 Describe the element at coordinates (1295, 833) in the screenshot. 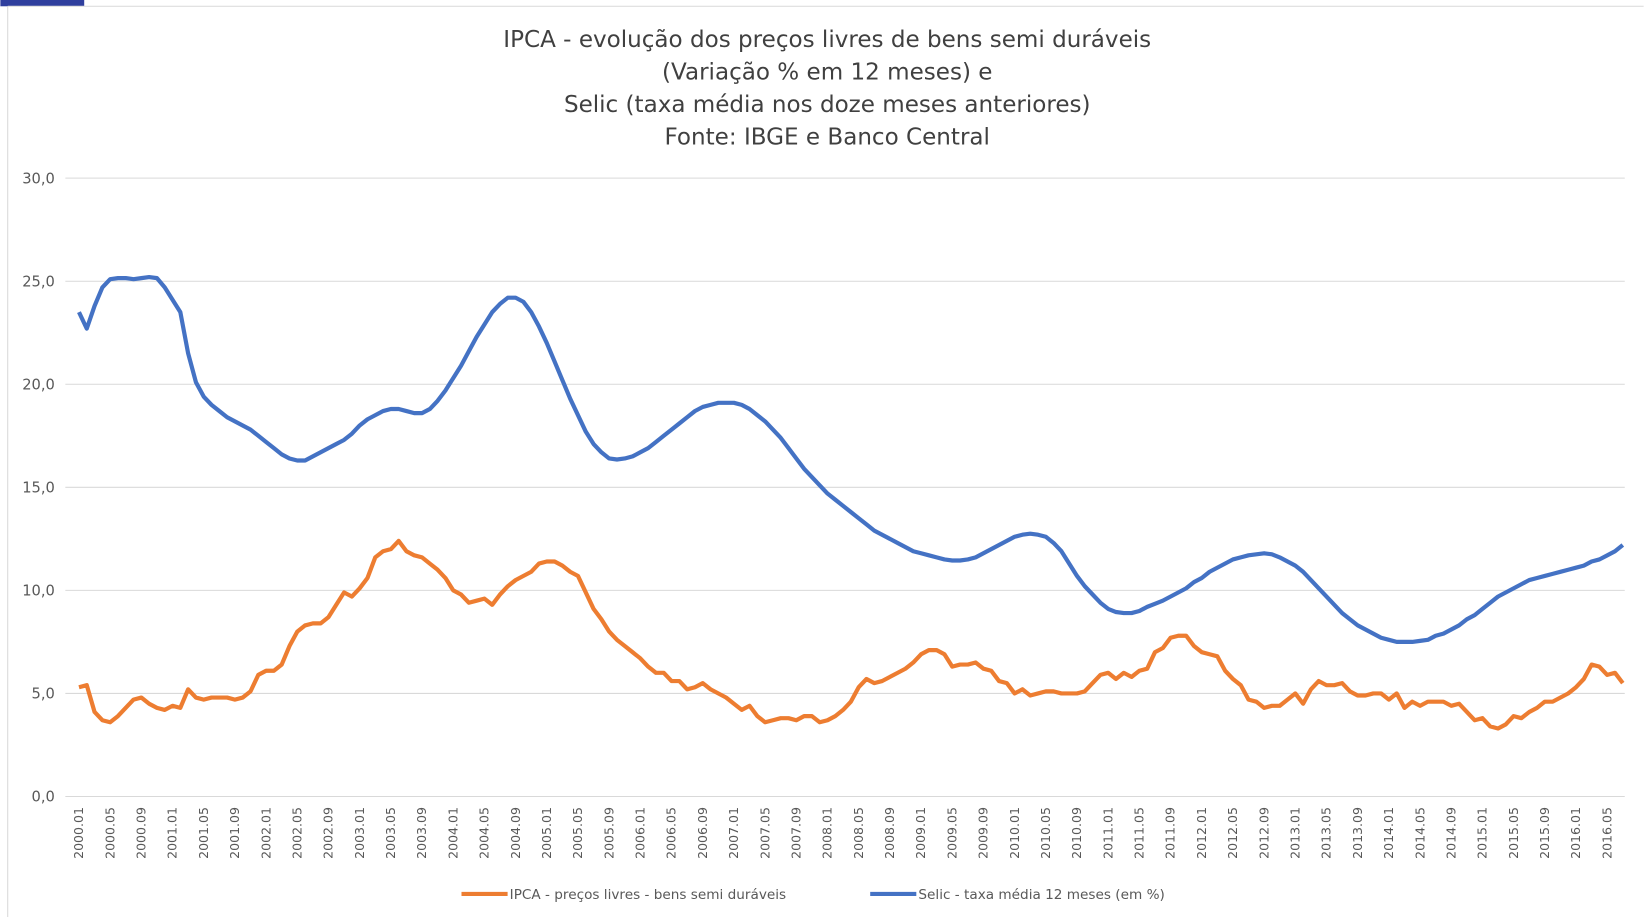

I see `x-tick-label: 2013.01` at that location.